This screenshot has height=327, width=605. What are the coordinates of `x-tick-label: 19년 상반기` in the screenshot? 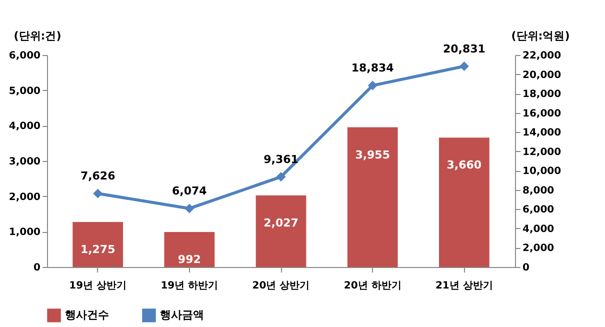 It's located at (98, 286).